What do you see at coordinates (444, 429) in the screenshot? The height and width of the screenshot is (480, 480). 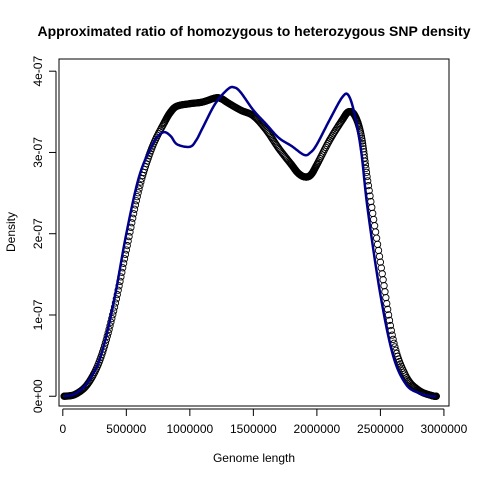 I see `x-tick-label: 3000000` at bounding box center [444, 429].